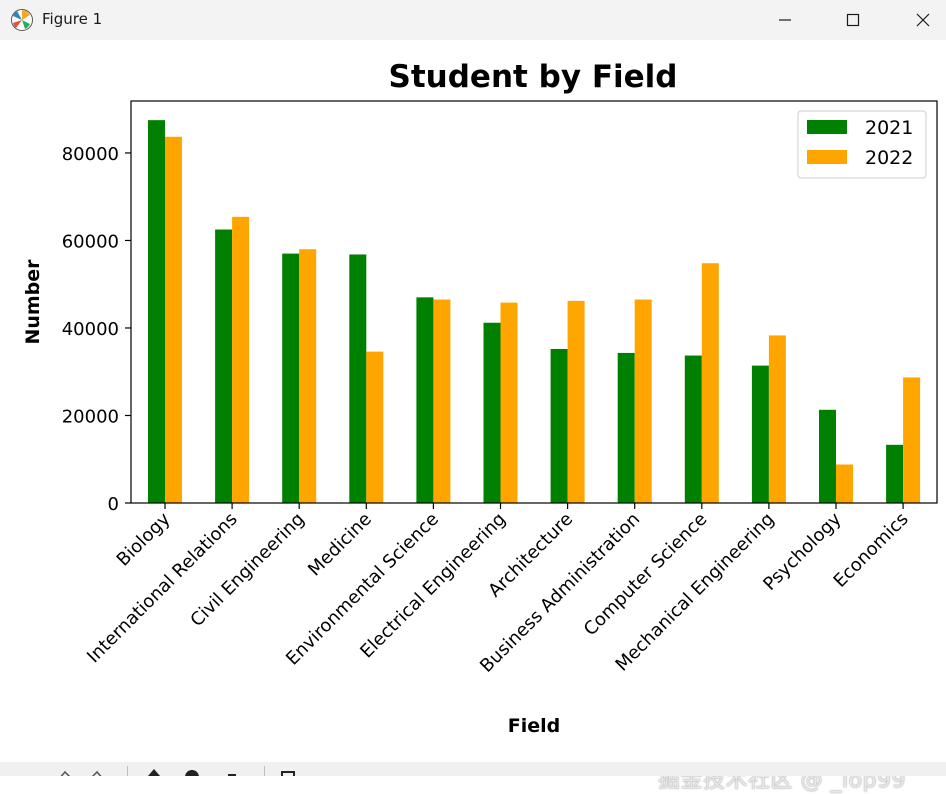 The width and height of the screenshot is (946, 794). Describe the element at coordinates (90, 329) in the screenshot. I see `y-tick-label: 40000` at that location.